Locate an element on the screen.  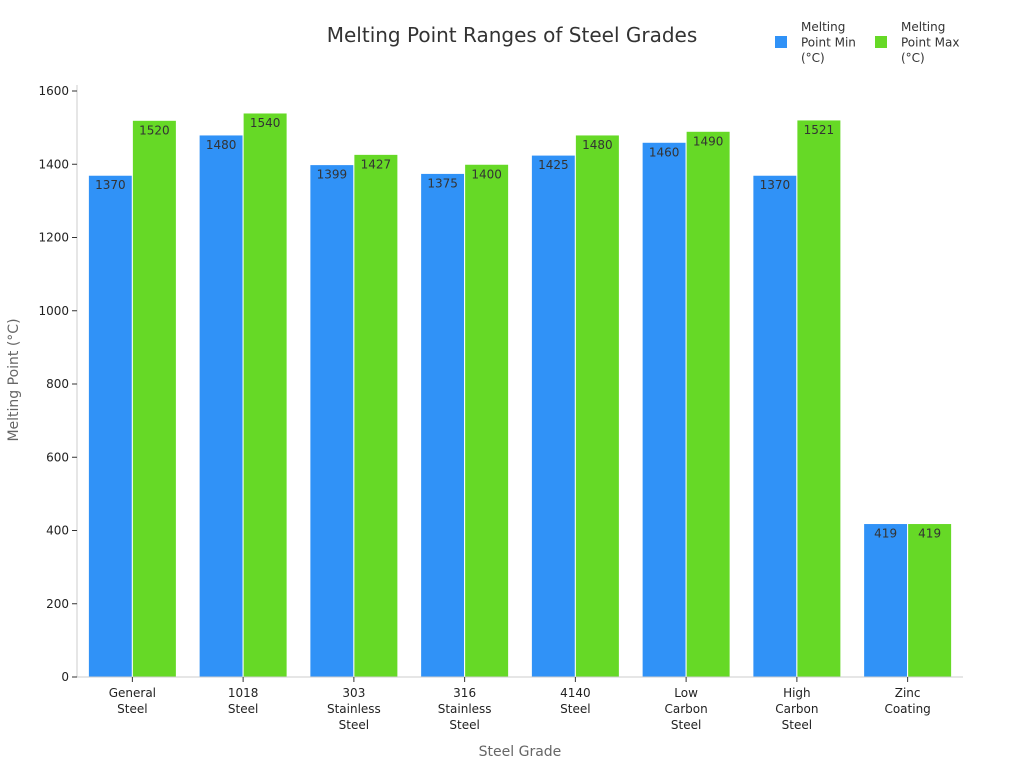
legend-label: Melting Point Min (°C) is located at coordinates (828, 42).